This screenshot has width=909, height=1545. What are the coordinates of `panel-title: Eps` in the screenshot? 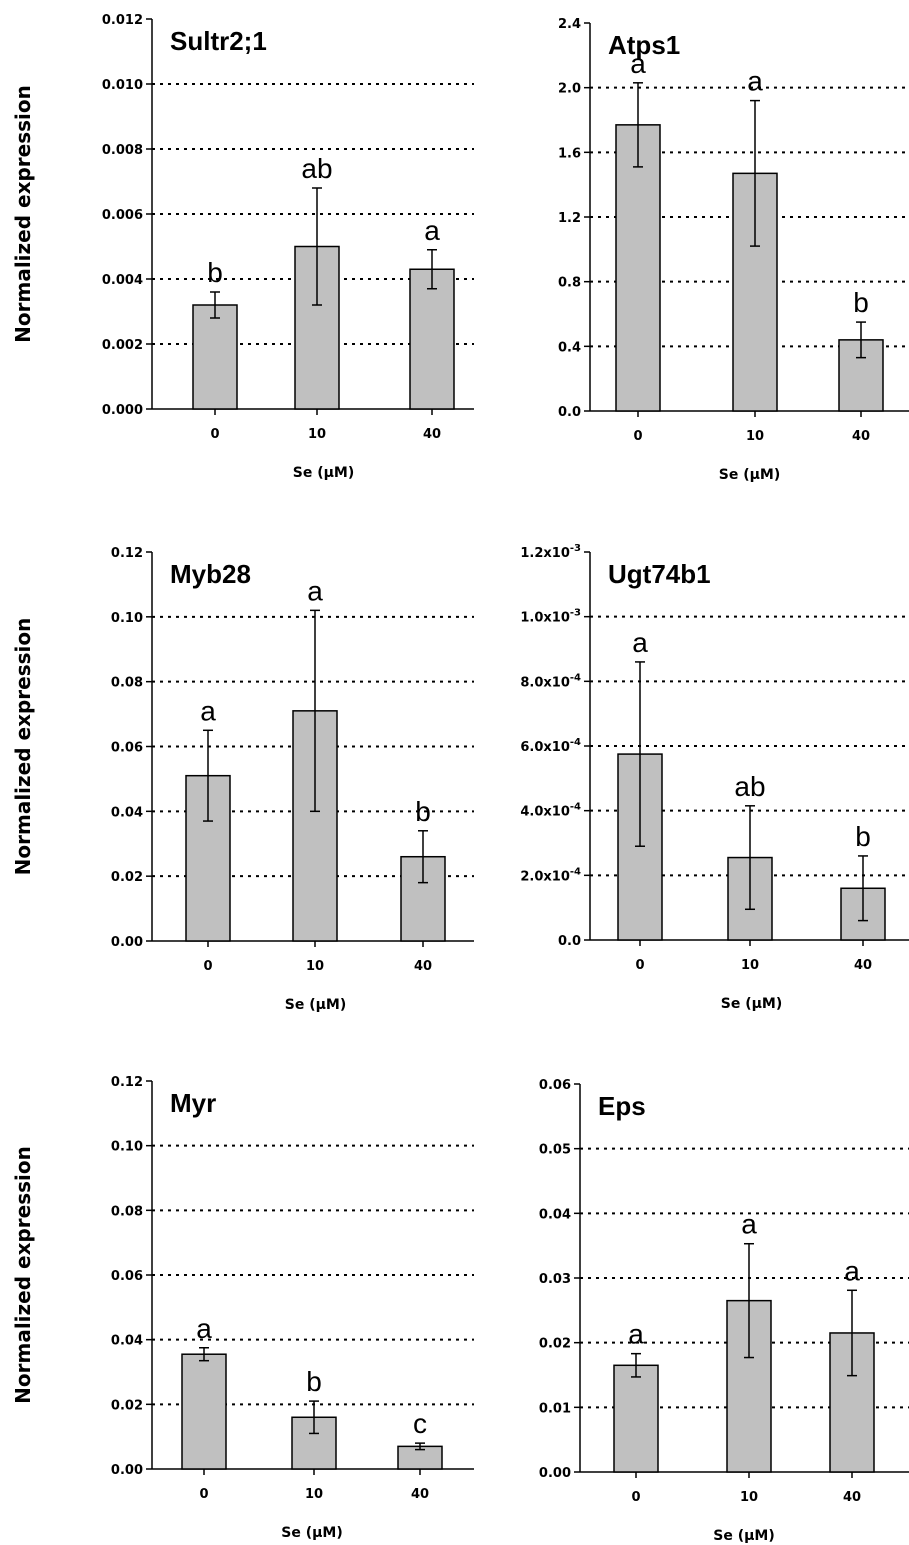 It's located at (622, 1106).